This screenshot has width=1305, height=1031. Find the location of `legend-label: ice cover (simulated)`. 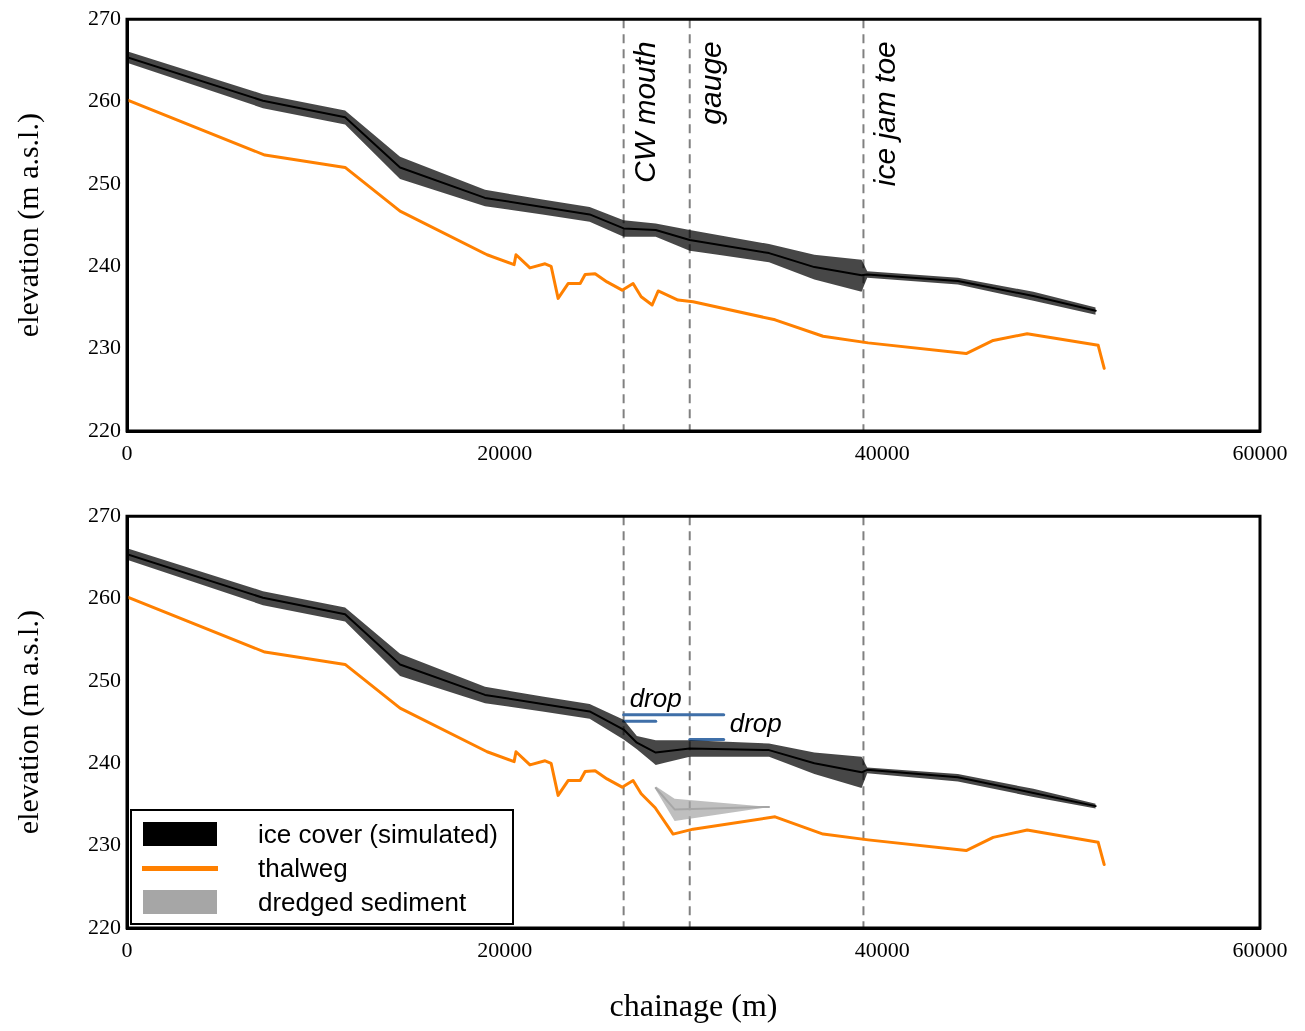

legend-label: ice cover (simulated) is located at coordinates (378, 834).